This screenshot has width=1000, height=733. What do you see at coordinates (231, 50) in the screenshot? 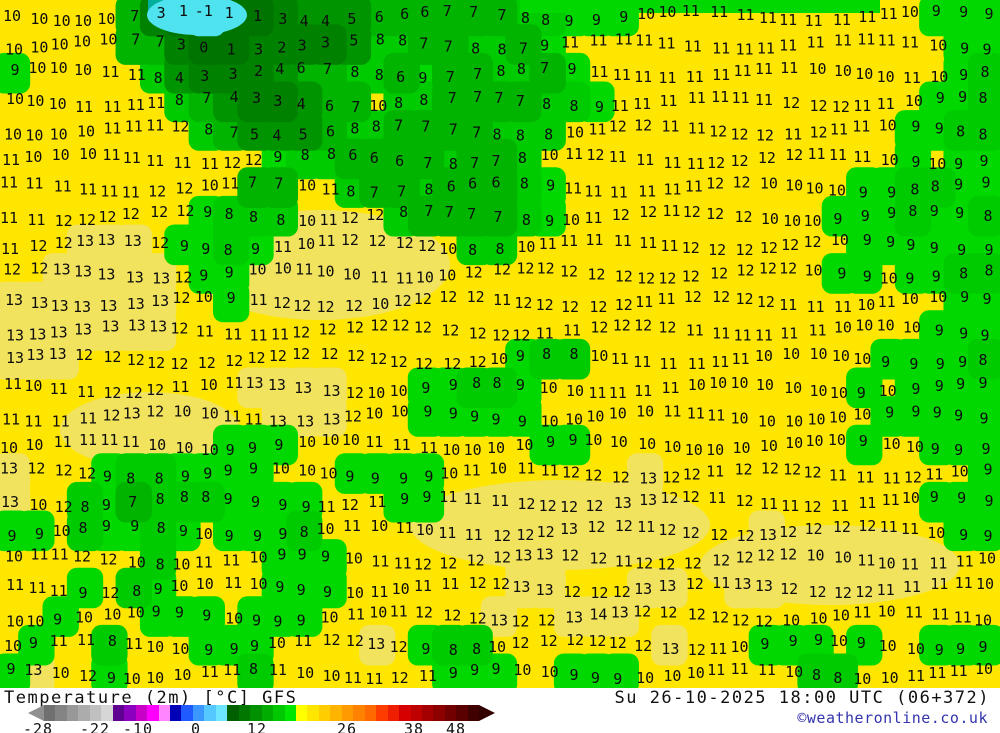
I see `temperature-value: 1` at bounding box center [231, 50].